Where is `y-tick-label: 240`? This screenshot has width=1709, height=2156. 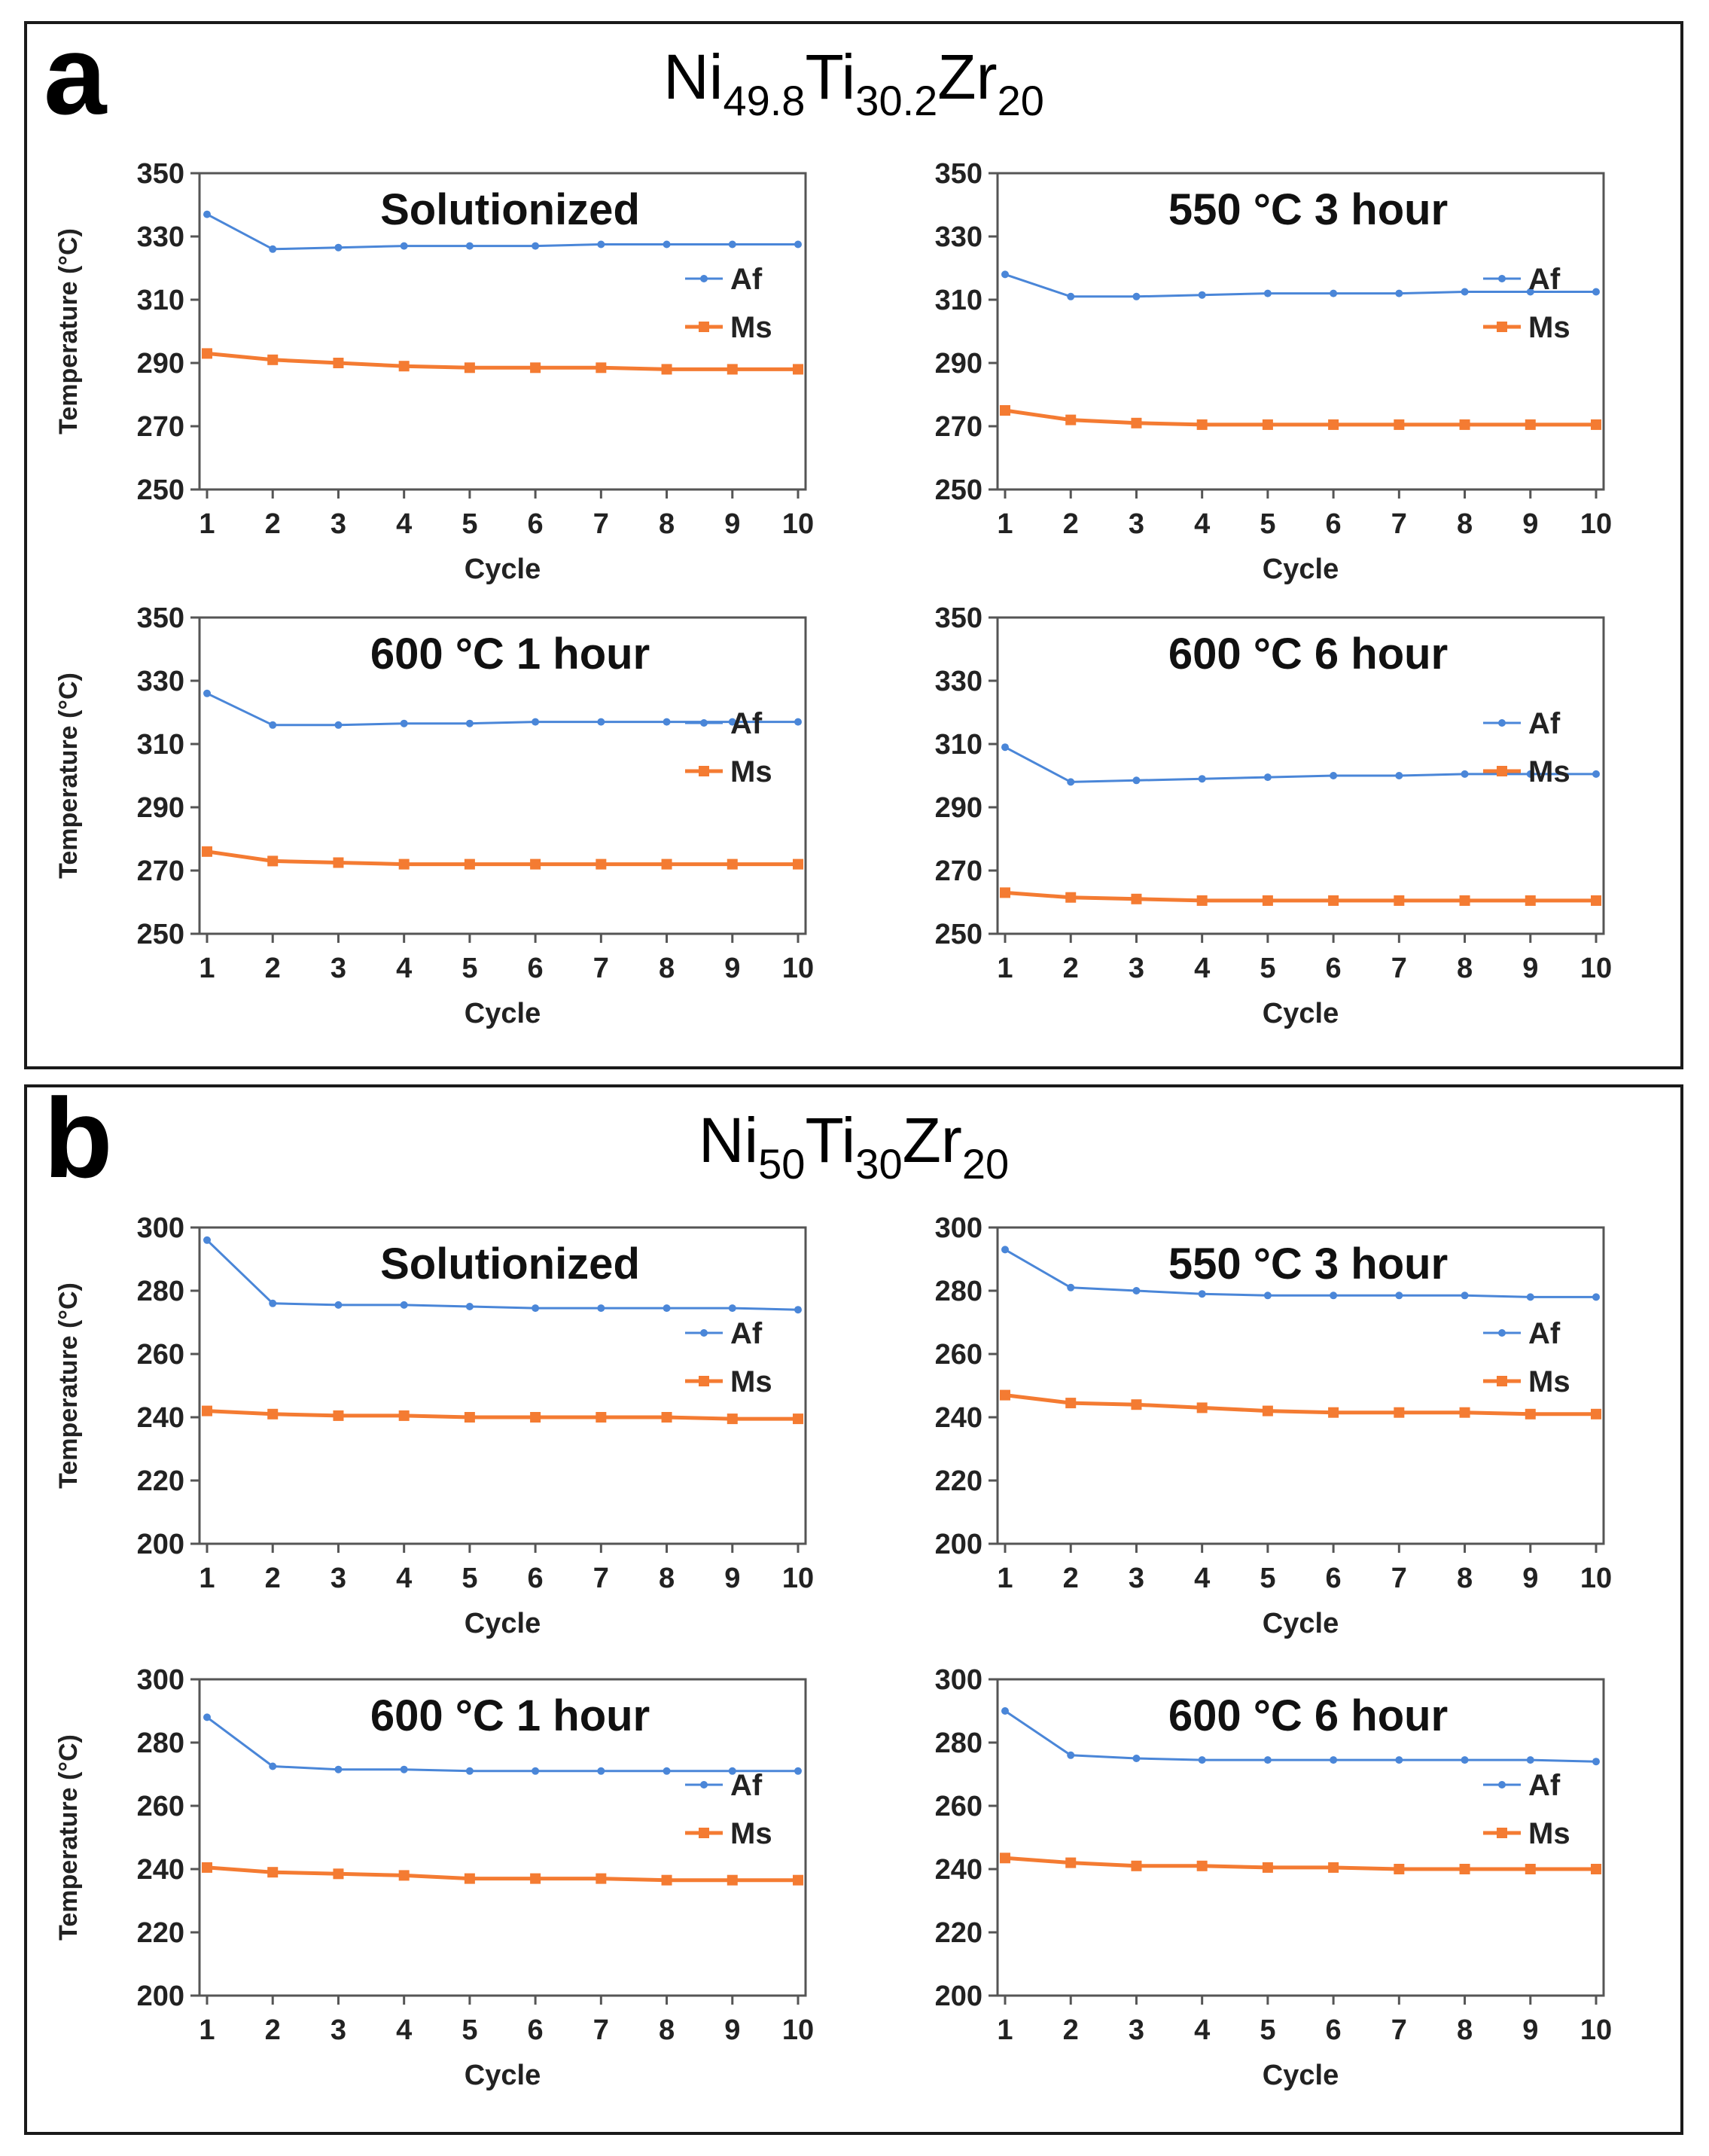
y-tick-label: 240 is located at coordinates (958, 1418).